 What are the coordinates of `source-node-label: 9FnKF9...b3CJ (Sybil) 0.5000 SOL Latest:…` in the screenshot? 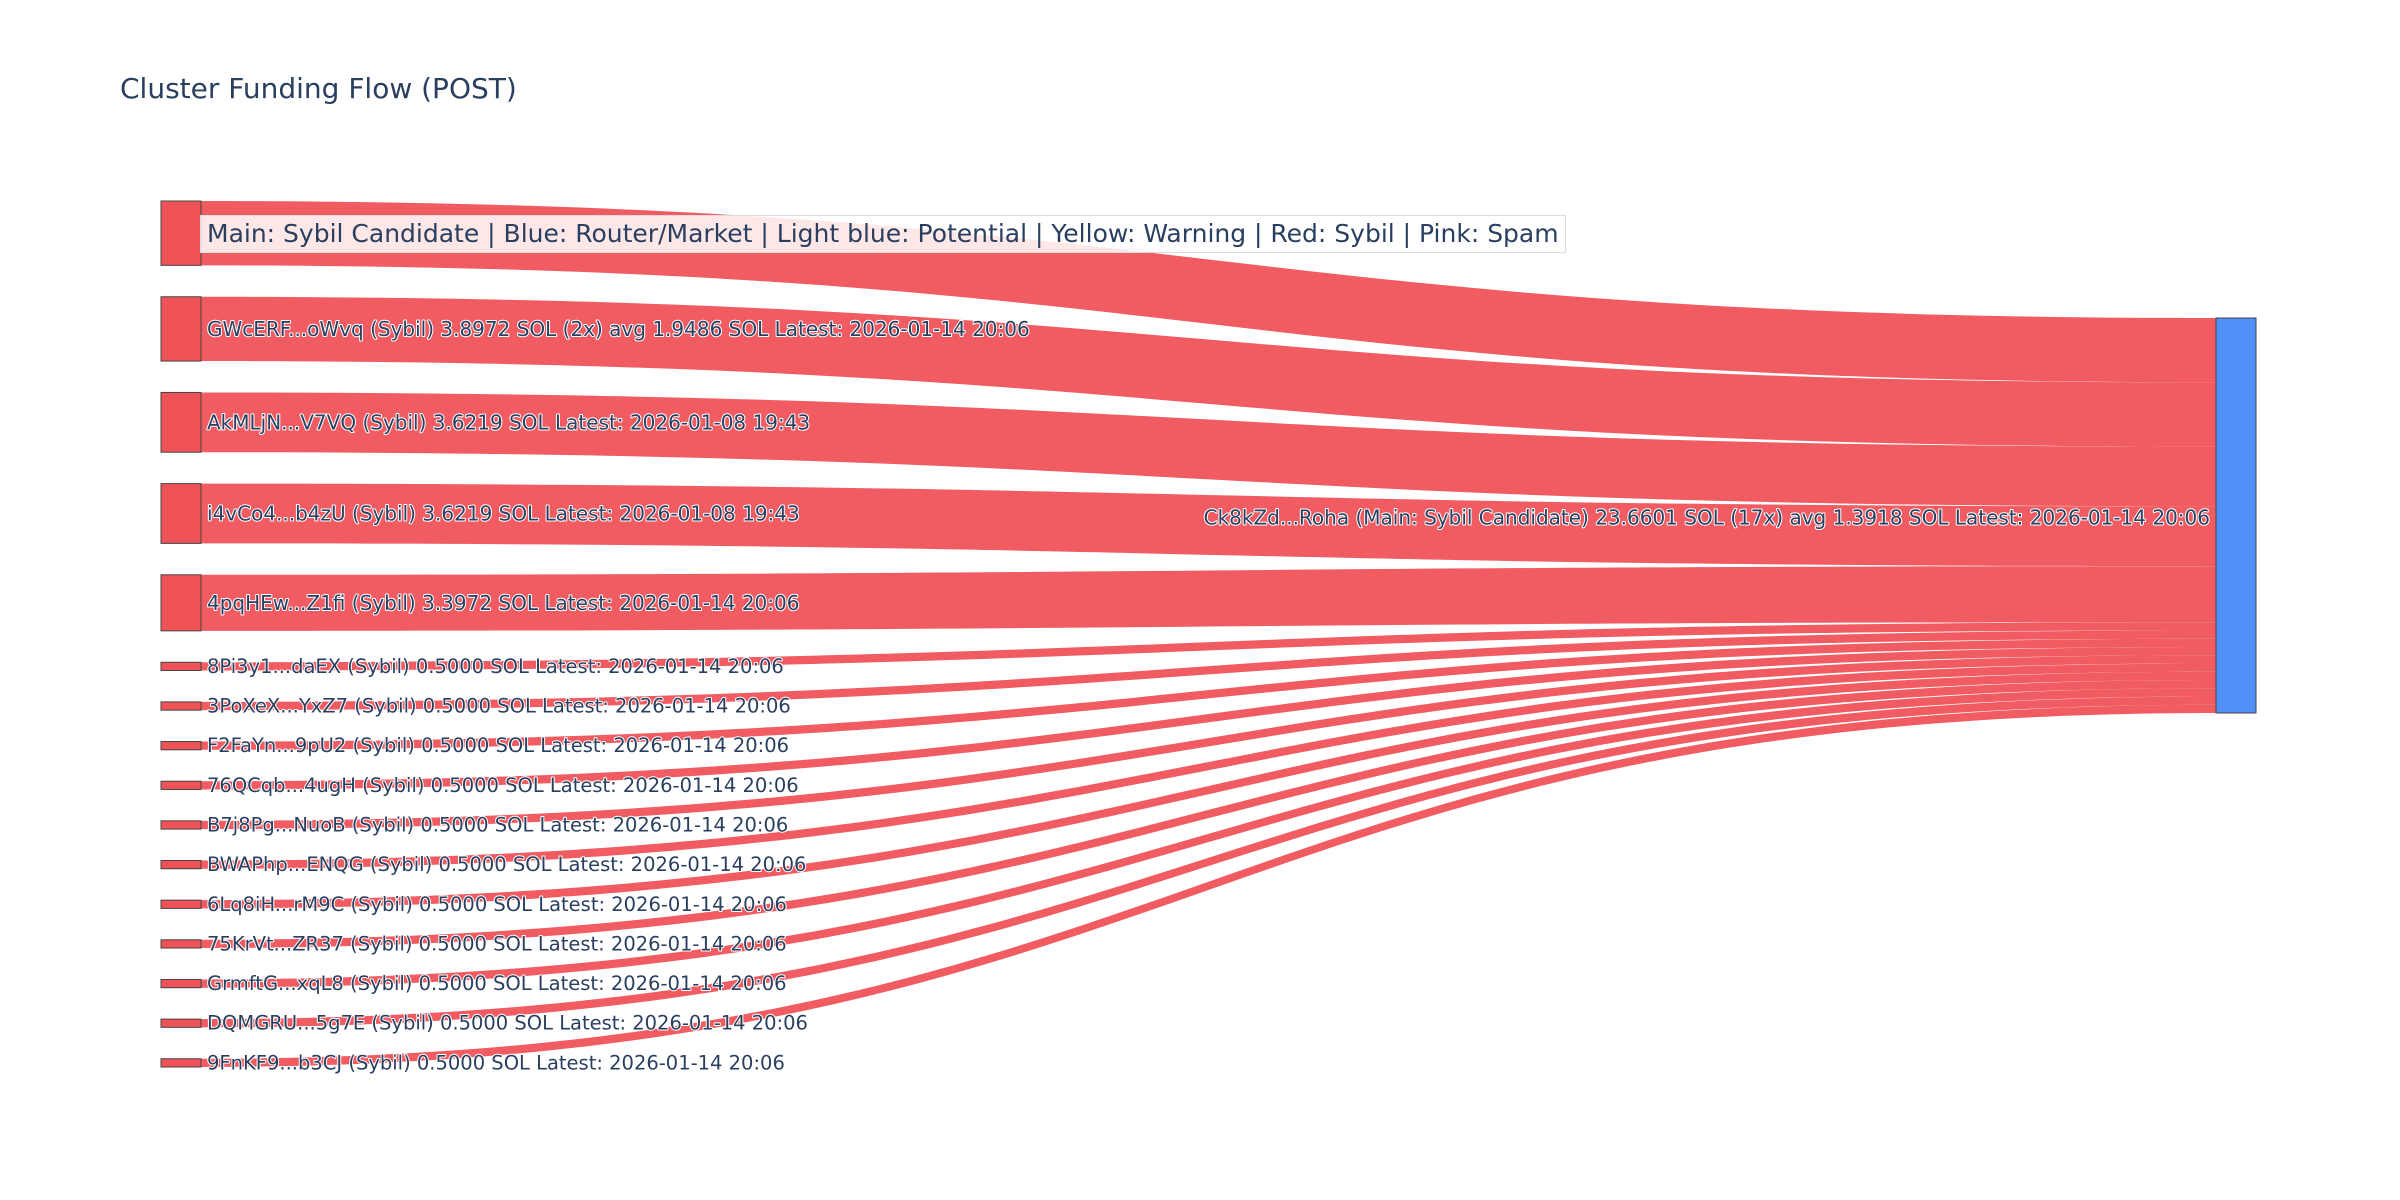 It's located at (496, 1062).